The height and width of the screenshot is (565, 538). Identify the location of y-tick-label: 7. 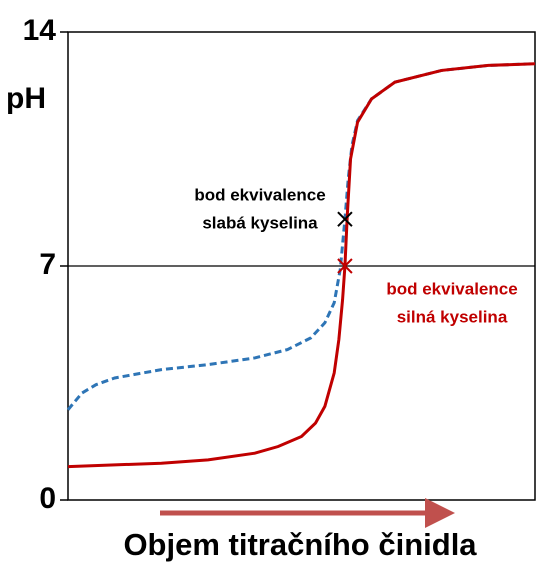
(47, 264).